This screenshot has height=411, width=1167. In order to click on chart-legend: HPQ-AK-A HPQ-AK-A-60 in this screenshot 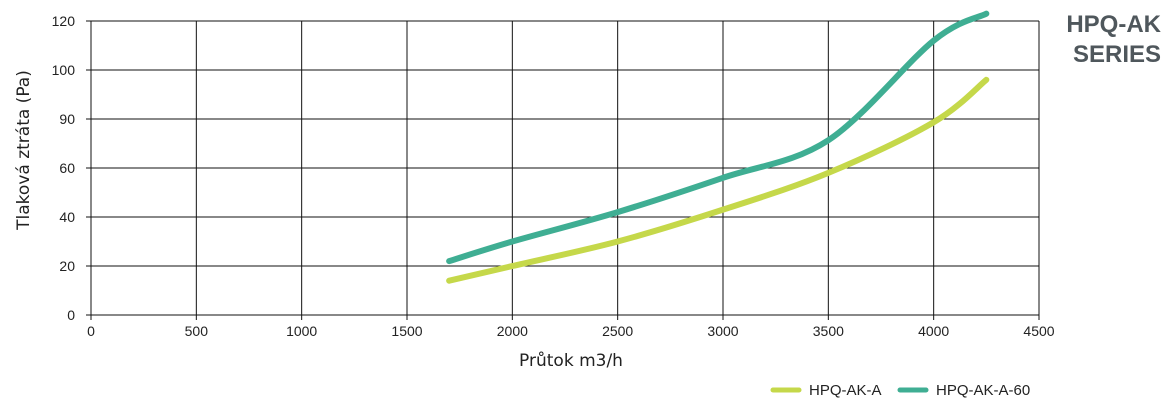, I will do `click(900, 390)`.